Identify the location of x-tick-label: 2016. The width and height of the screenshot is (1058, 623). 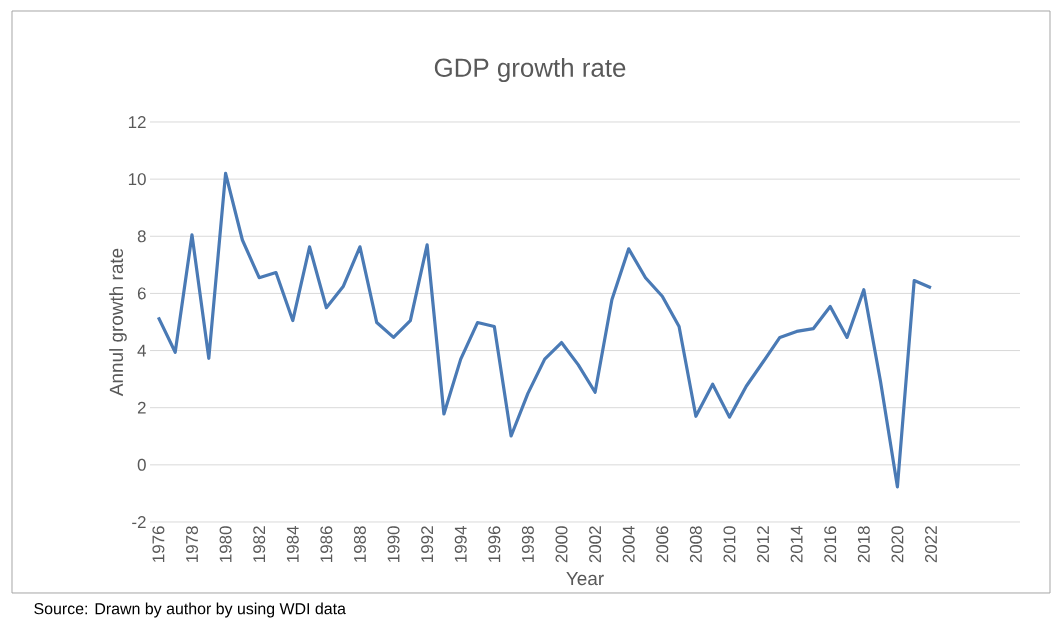
(830, 544).